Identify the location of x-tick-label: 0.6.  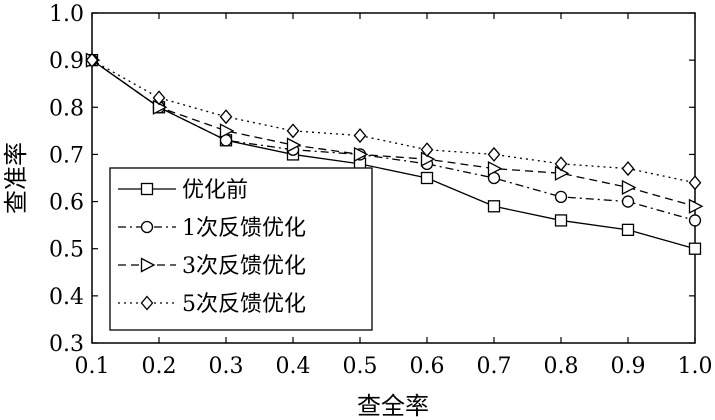
(427, 366).